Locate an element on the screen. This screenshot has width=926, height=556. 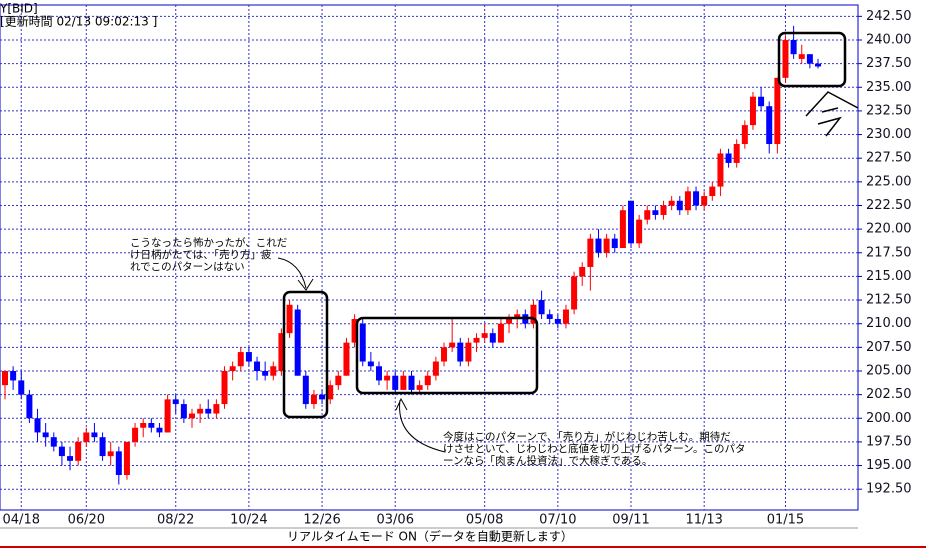
y-tick-label: 232.50 is located at coordinates (889, 110).